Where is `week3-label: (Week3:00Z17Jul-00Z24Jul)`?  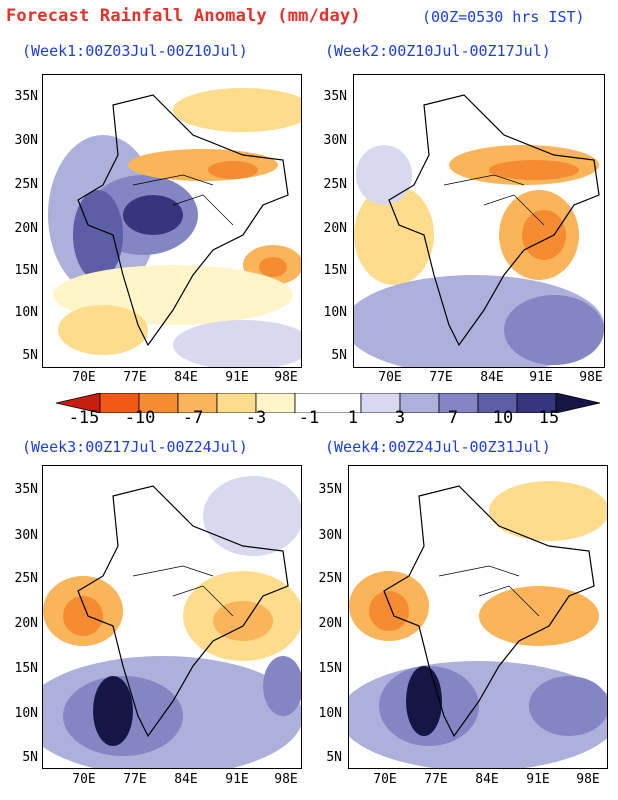
week3-label: (Week3:00Z17Jul-00Z24Jul) is located at coordinates (135, 447).